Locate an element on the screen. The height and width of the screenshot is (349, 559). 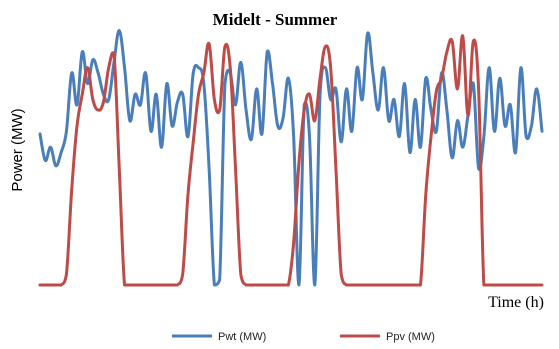
chart-title: Midelt - Summer is located at coordinates (275, 19).